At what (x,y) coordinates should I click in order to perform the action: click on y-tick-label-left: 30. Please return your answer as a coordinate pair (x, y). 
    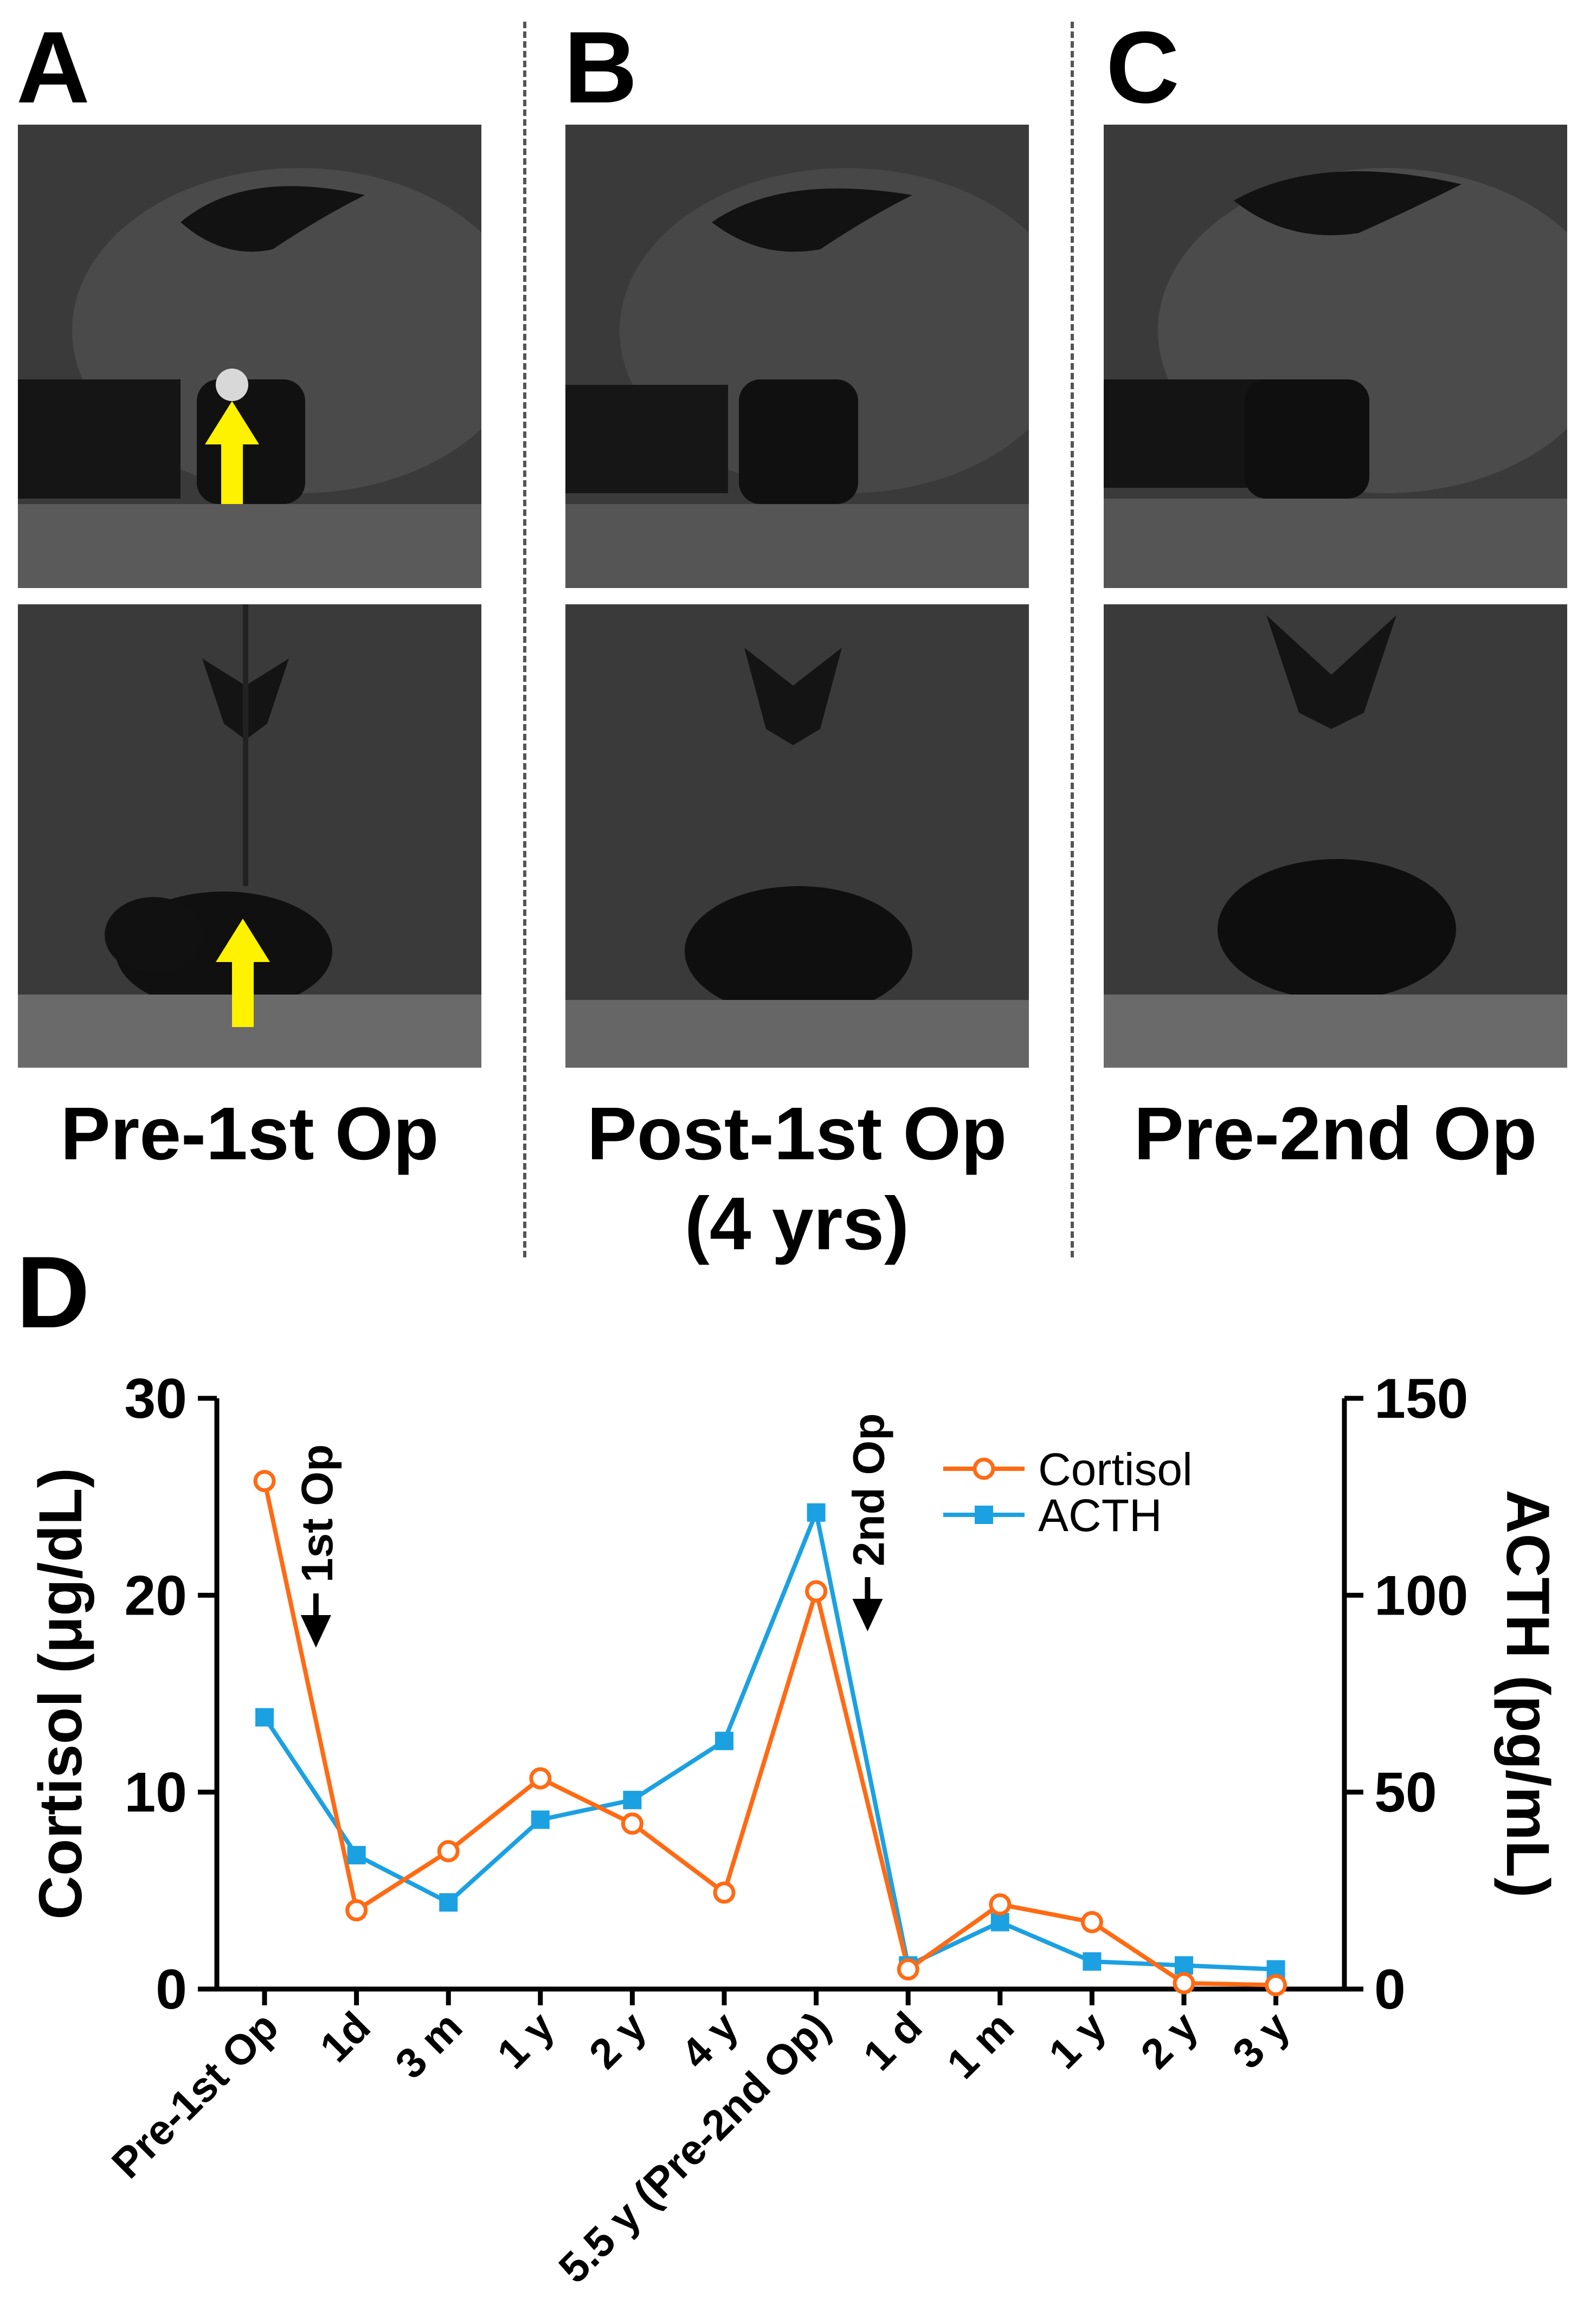
    Looking at the image, I should click on (156, 1398).